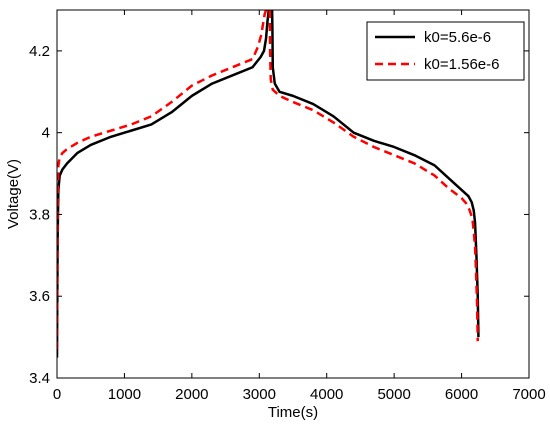 This screenshot has width=550, height=433. What do you see at coordinates (259, 394) in the screenshot?
I see `x-tick-label: 3000` at bounding box center [259, 394].